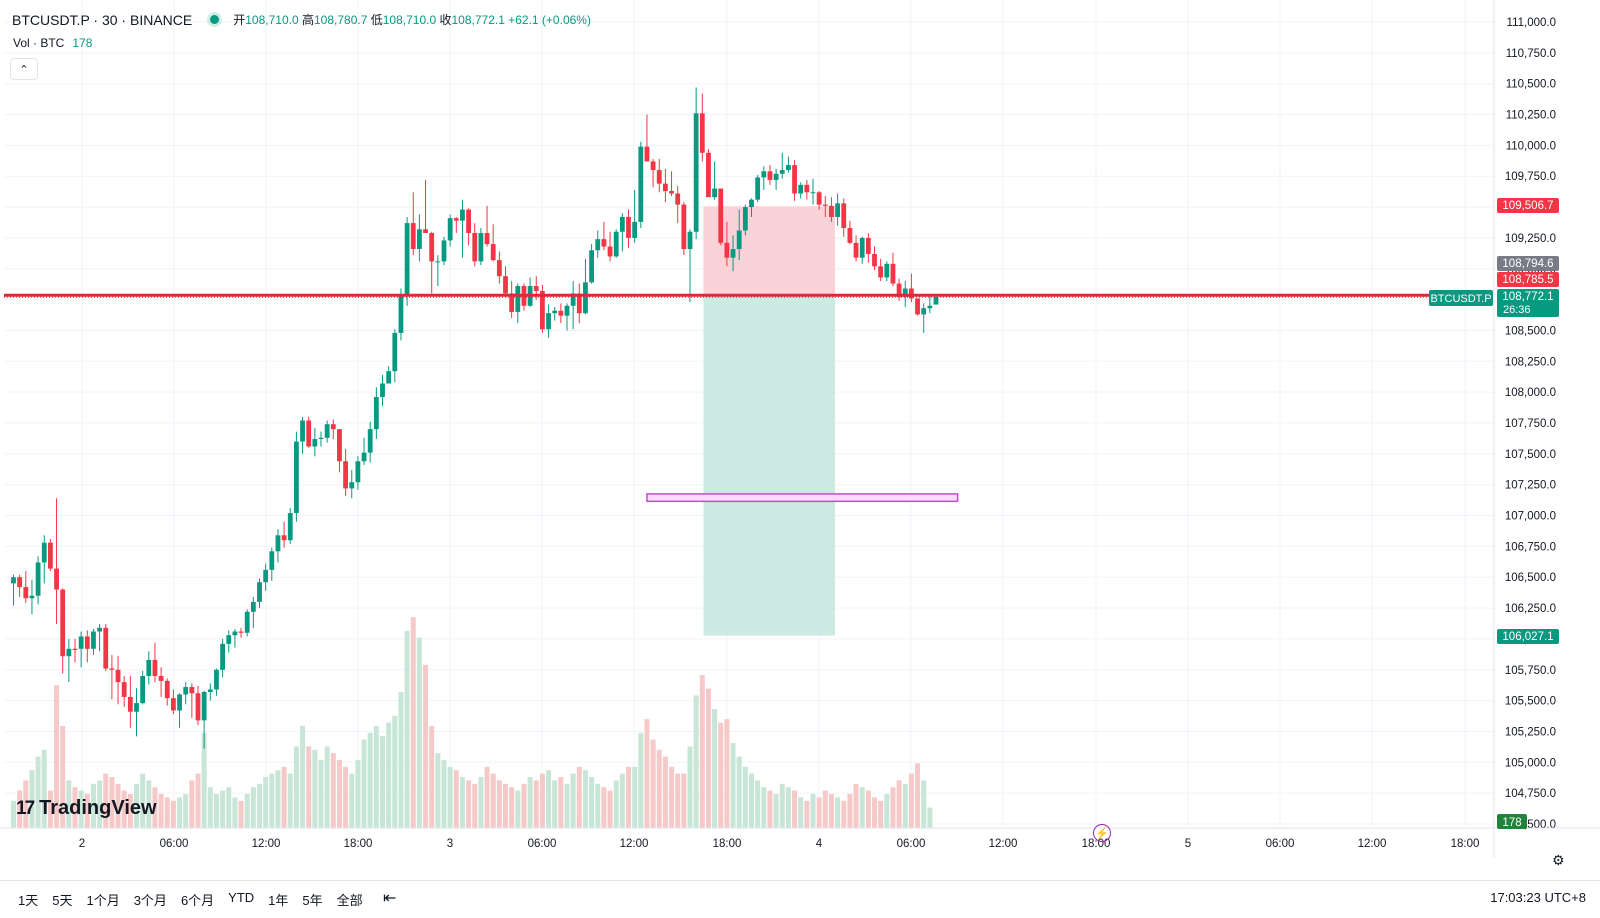 The image size is (1600, 918). What do you see at coordinates (150, 900) in the screenshot?
I see `range-3m-button: 3个月` at bounding box center [150, 900].